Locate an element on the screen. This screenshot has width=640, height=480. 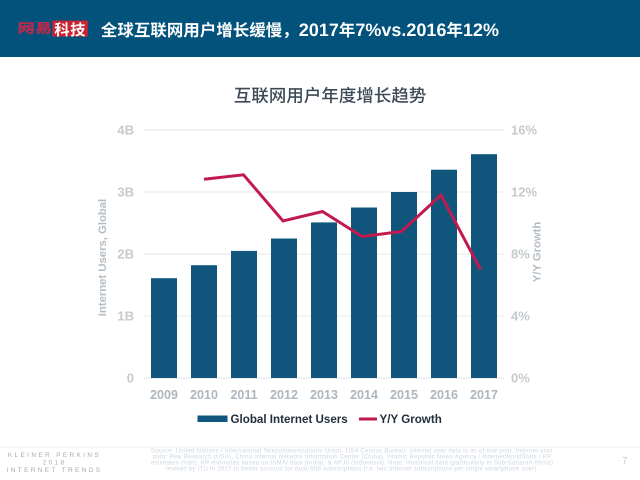
svg-text: 7 is located at coordinates (625, 461).